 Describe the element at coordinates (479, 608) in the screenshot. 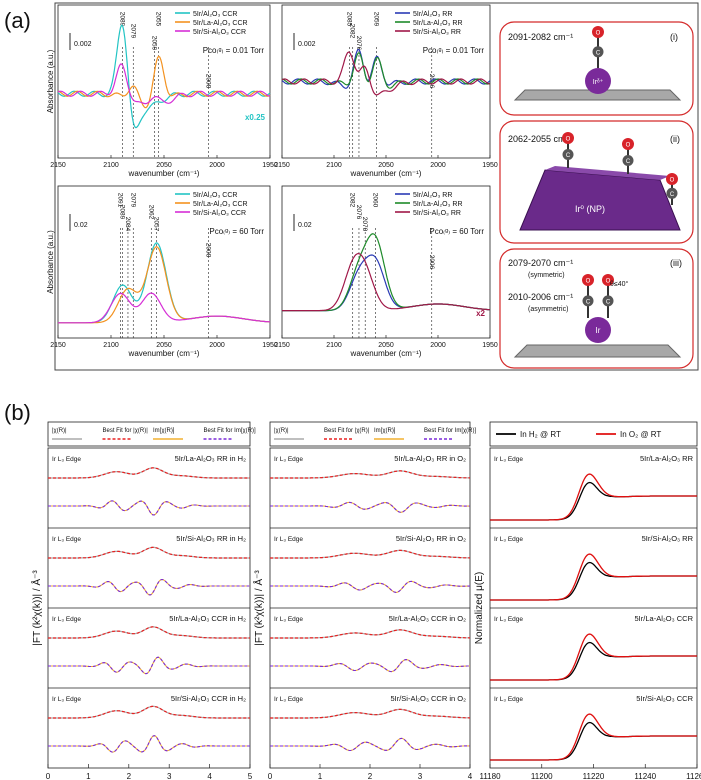

I see `y-axis-label: Normalized μ(E)` at that location.